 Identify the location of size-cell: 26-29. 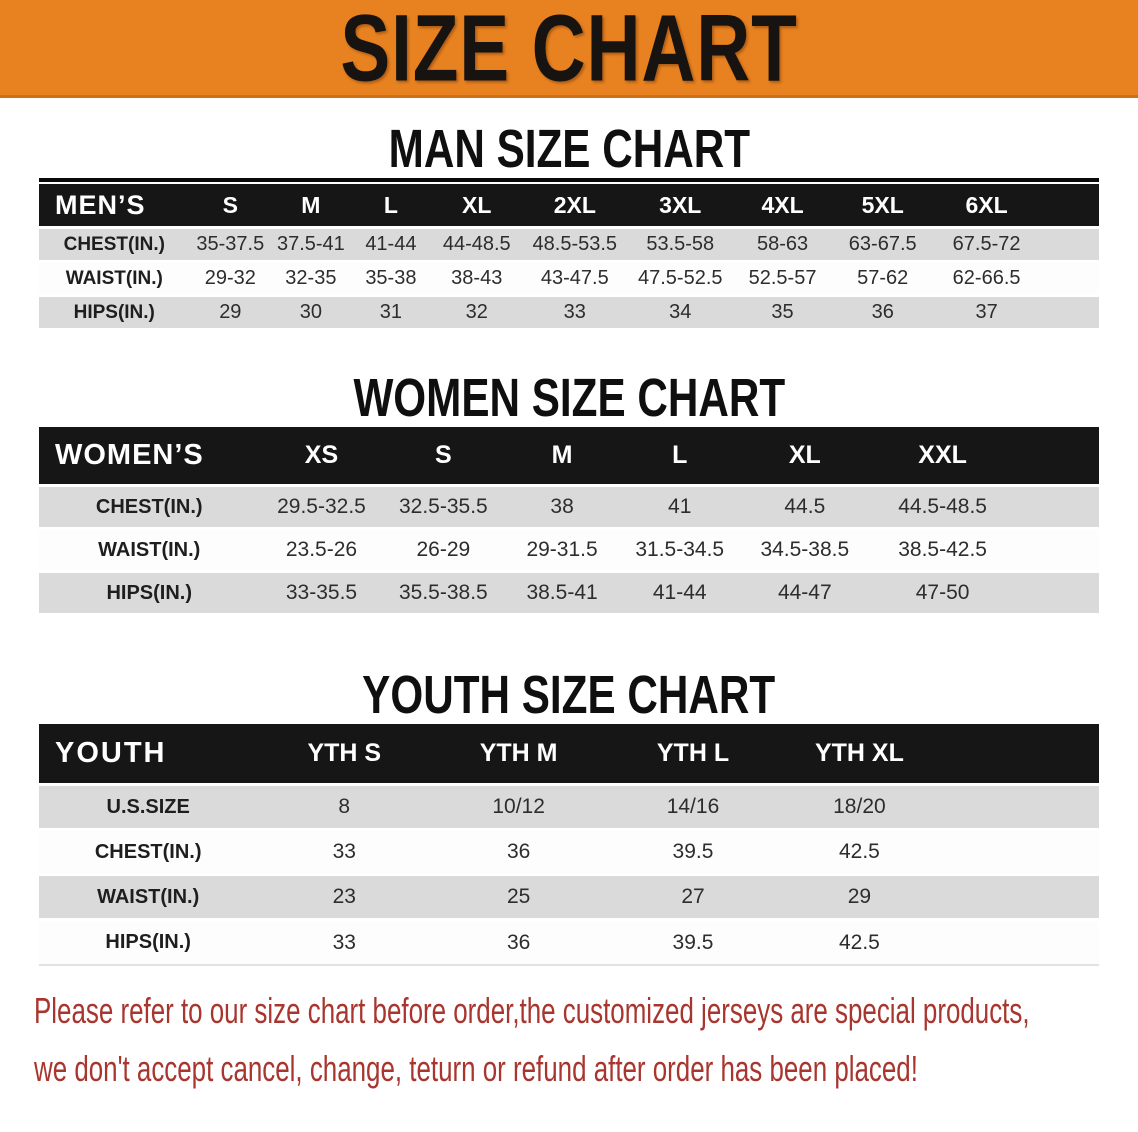
(443, 551).